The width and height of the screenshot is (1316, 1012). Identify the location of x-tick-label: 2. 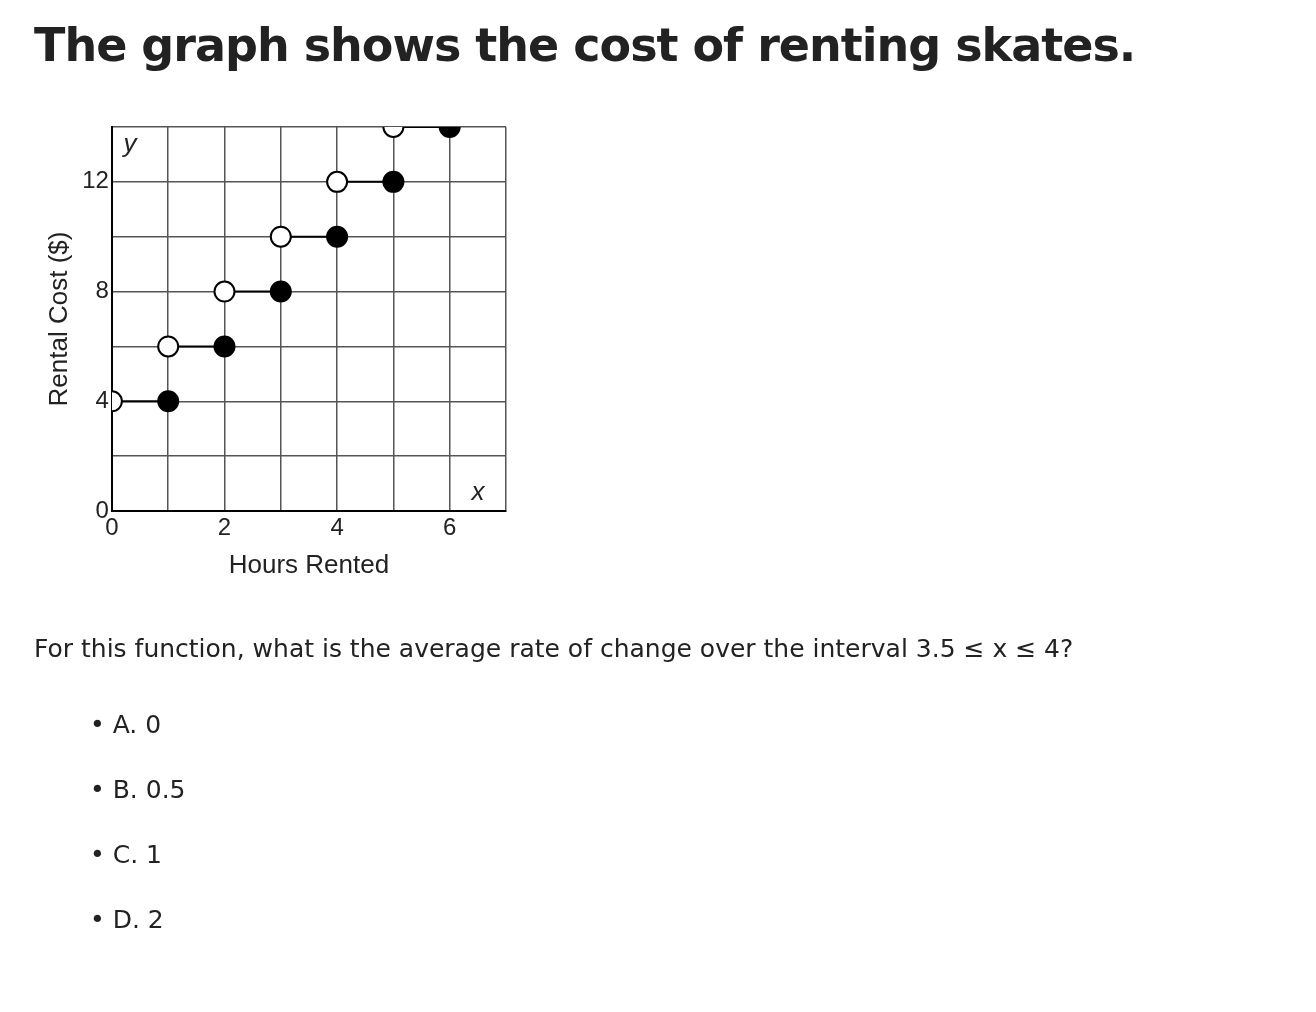
(224, 527).